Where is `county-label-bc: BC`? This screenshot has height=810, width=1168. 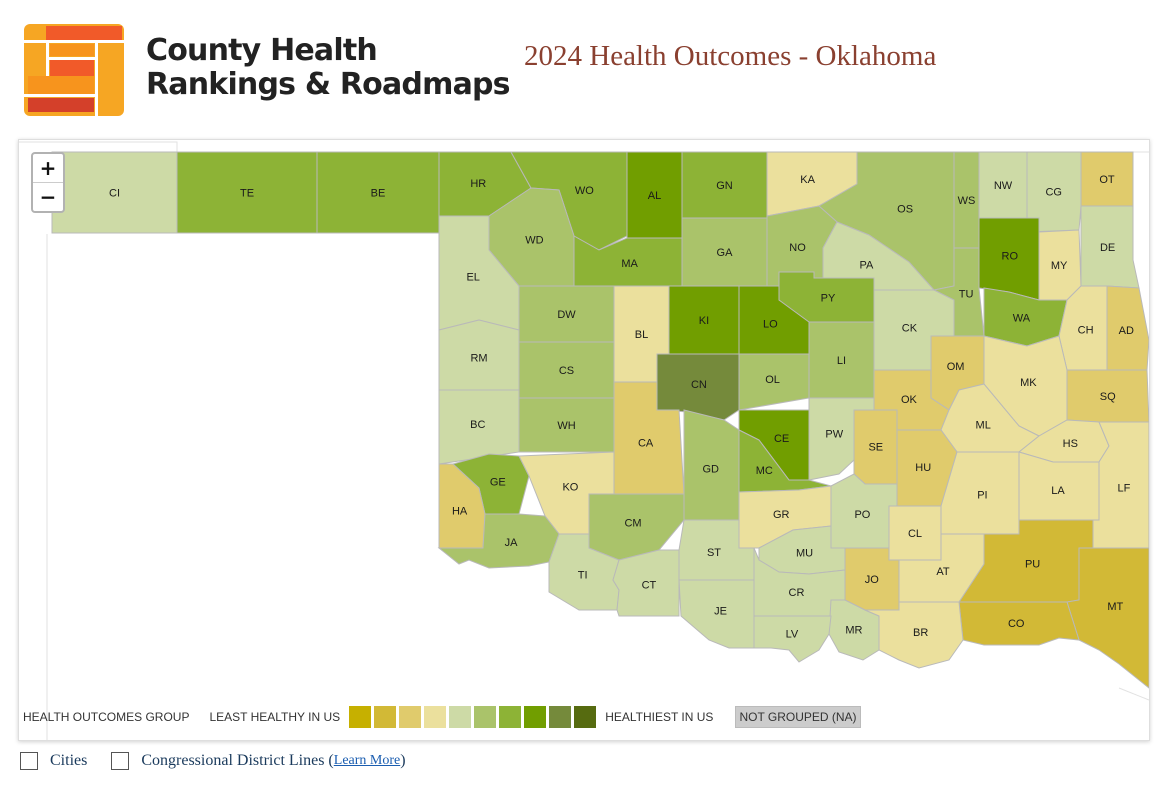 county-label-bc: BC is located at coordinates (477, 425).